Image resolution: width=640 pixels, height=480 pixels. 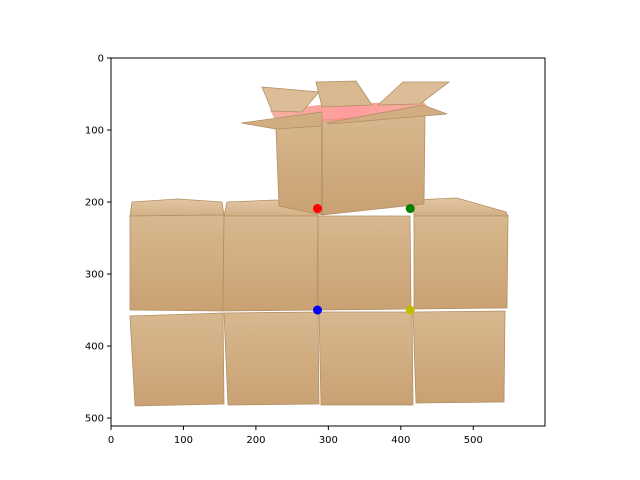 I want to click on x-tick-label: 0, so click(x=111, y=440).